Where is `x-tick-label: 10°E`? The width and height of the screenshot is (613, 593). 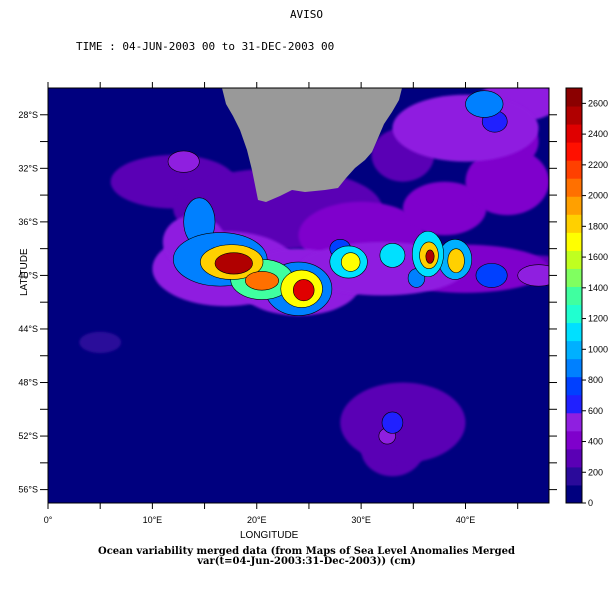 x-tick-label: 10°E is located at coordinates (153, 520).